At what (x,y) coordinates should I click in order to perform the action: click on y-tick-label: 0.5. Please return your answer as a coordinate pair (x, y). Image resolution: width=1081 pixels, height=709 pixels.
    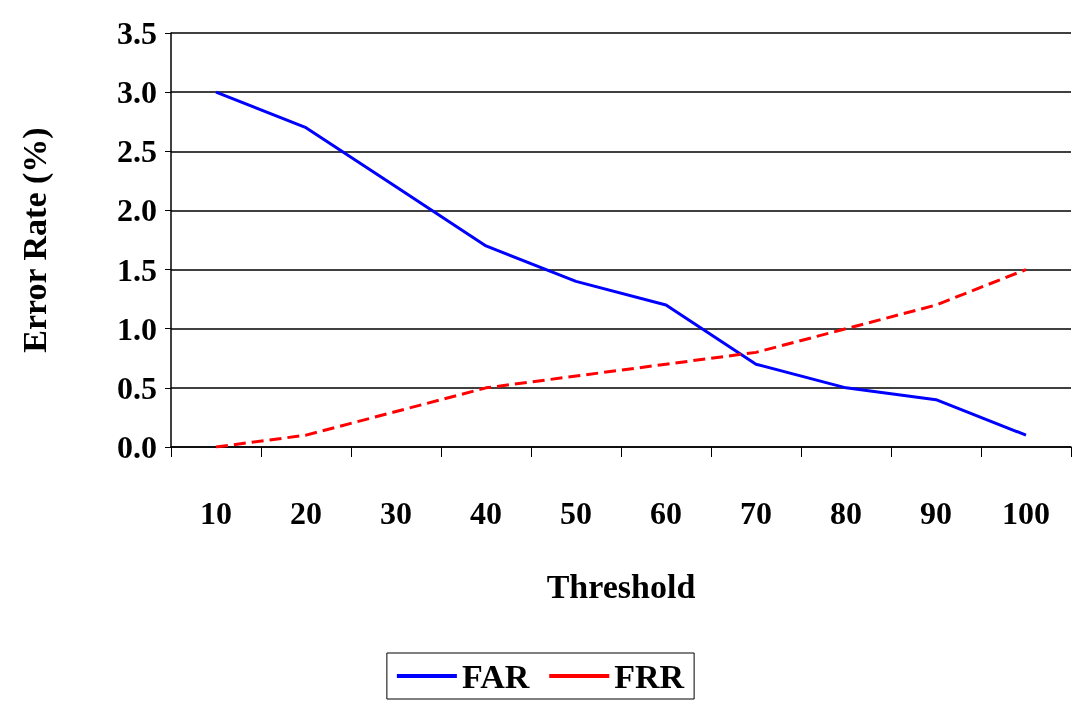
    Looking at the image, I should click on (137, 387).